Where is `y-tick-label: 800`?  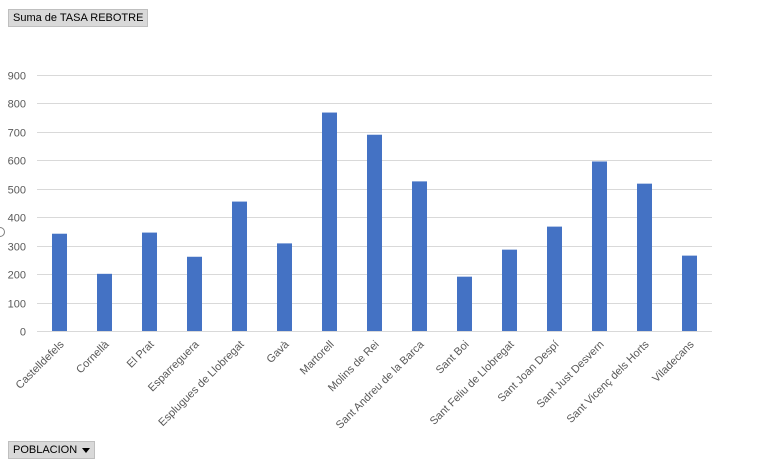 y-tick-label: 800 is located at coordinates (17, 105).